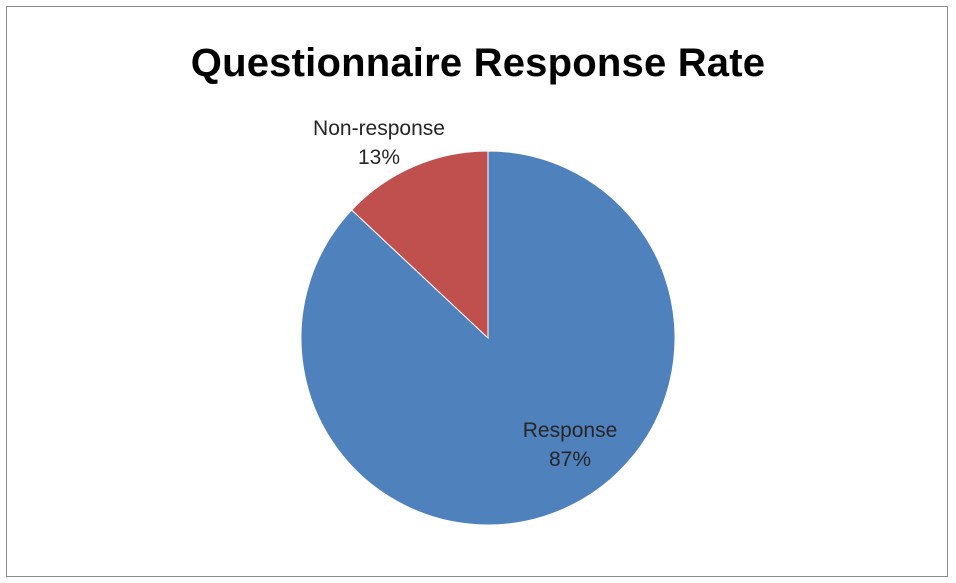 The width and height of the screenshot is (956, 583). What do you see at coordinates (478, 63) in the screenshot?
I see `chart-title: Questionnaire Response Rate` at bounding box center [478, 63].